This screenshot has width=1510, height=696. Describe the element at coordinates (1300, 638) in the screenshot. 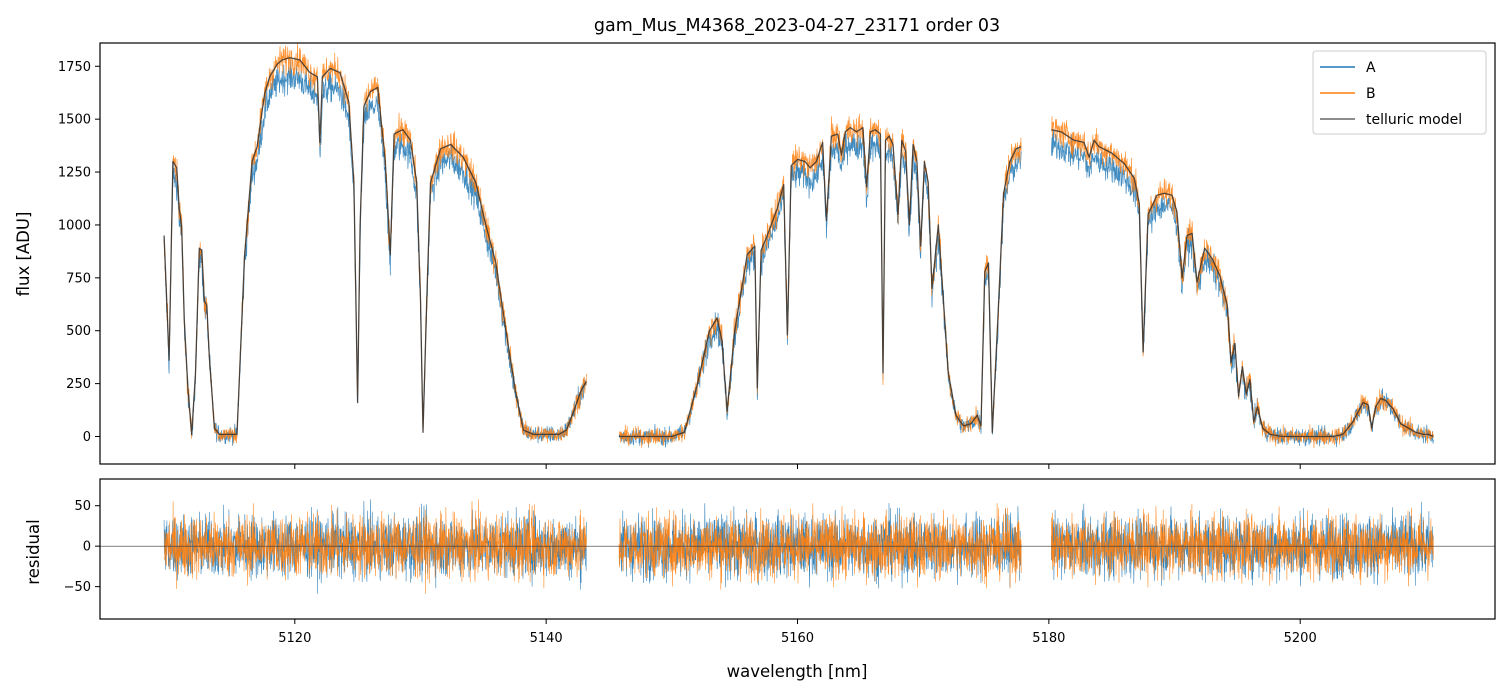

I see `x-tick-label: 5200` at that location.